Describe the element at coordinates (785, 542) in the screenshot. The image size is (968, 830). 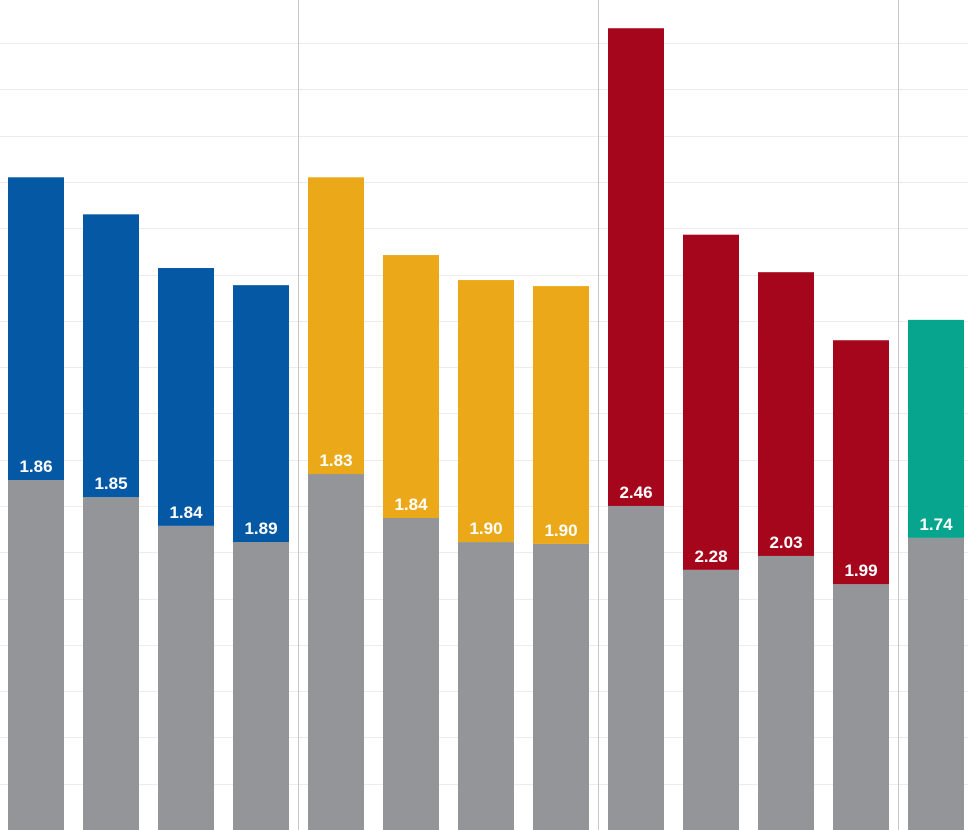
I see `bar-label: 2.03` at that location.